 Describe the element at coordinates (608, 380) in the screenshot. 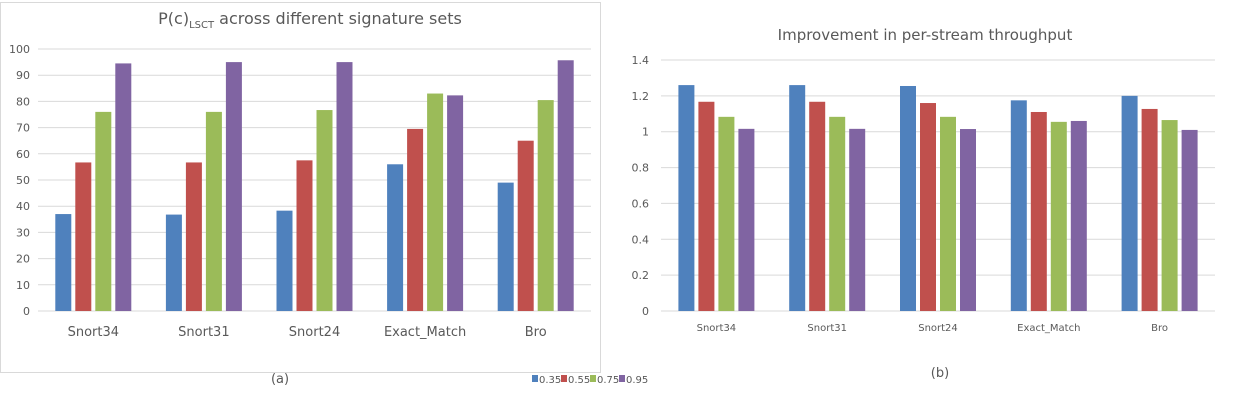

I see `legend-label: 0.75` at that location.